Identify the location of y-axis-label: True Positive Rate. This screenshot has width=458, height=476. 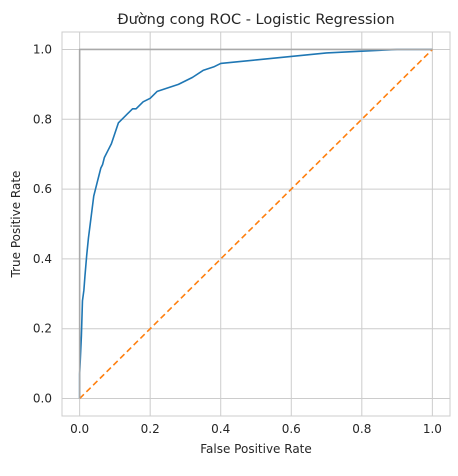
(16, 225).